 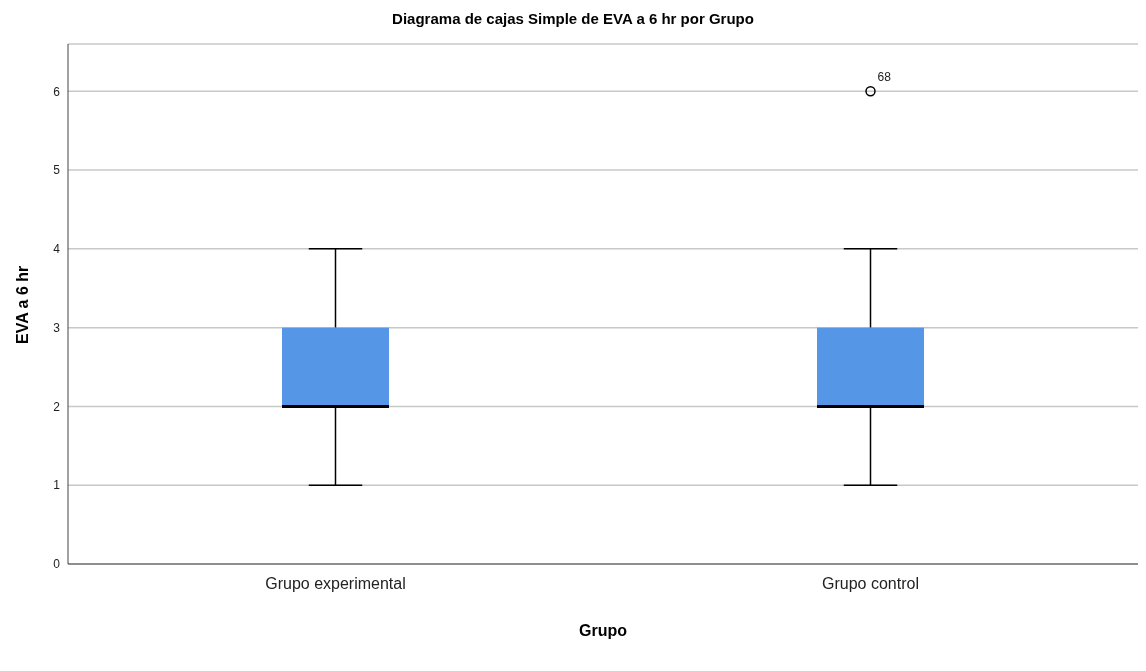 I want to click on y-tick-label: 4, so click(x=57, y=249).